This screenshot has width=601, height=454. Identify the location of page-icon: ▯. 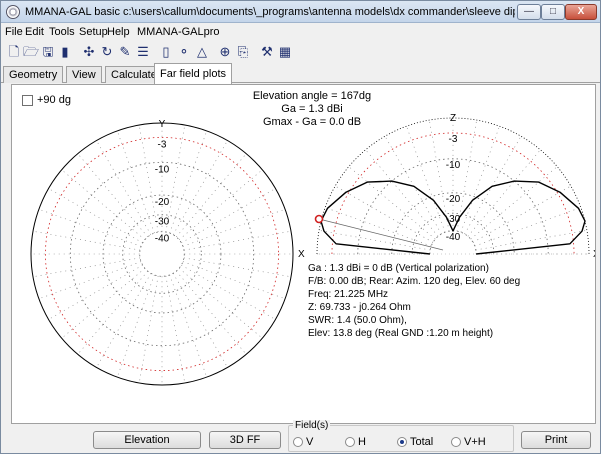
(166, 51).